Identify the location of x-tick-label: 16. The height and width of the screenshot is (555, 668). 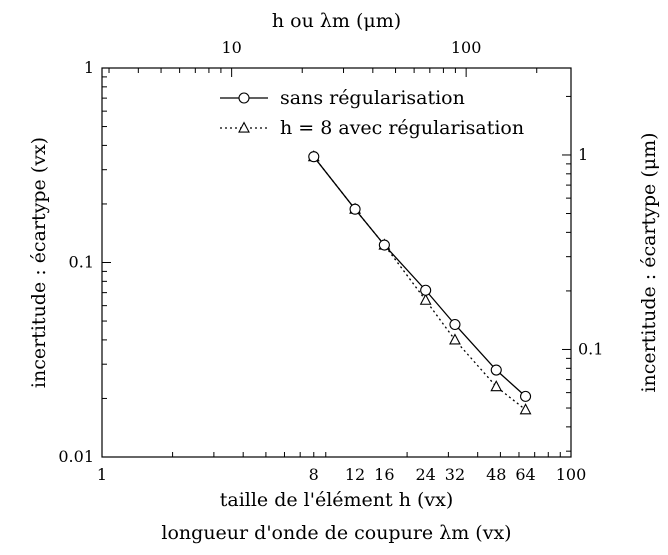
(384, 474).